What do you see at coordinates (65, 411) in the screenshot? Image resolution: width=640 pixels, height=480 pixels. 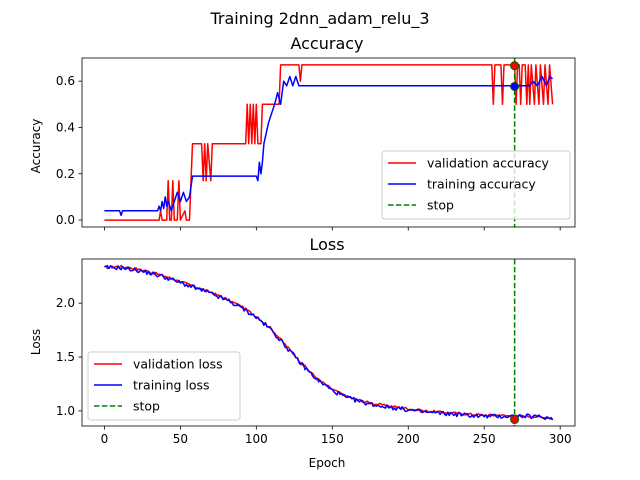 I see `loss-ytick-label-1.0: 1.0` at bounding box center [65, 411].